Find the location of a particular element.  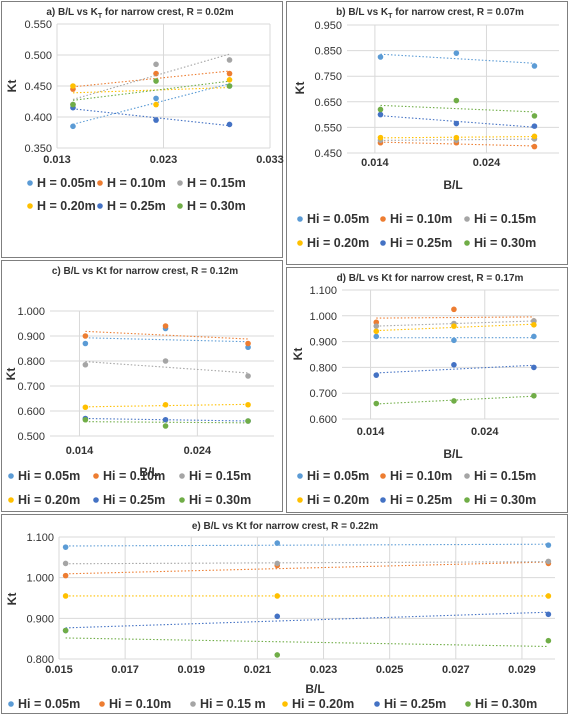

y-tick-label: 0.700 is located at coordinates (323, 394).